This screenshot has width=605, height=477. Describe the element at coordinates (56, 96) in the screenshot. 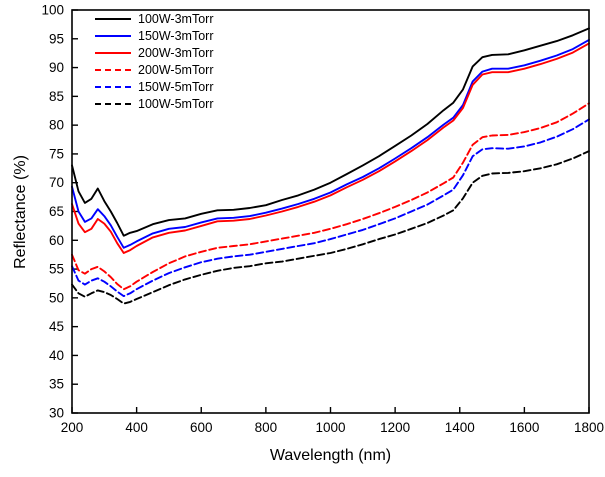

I see `y-tick-label: 85` at that location.